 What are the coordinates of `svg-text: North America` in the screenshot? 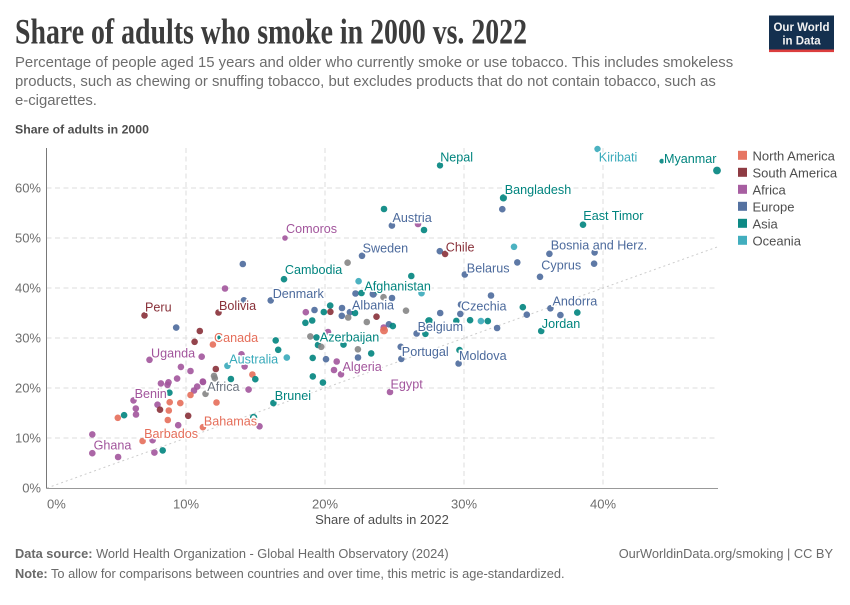 It's located at (794, 156).